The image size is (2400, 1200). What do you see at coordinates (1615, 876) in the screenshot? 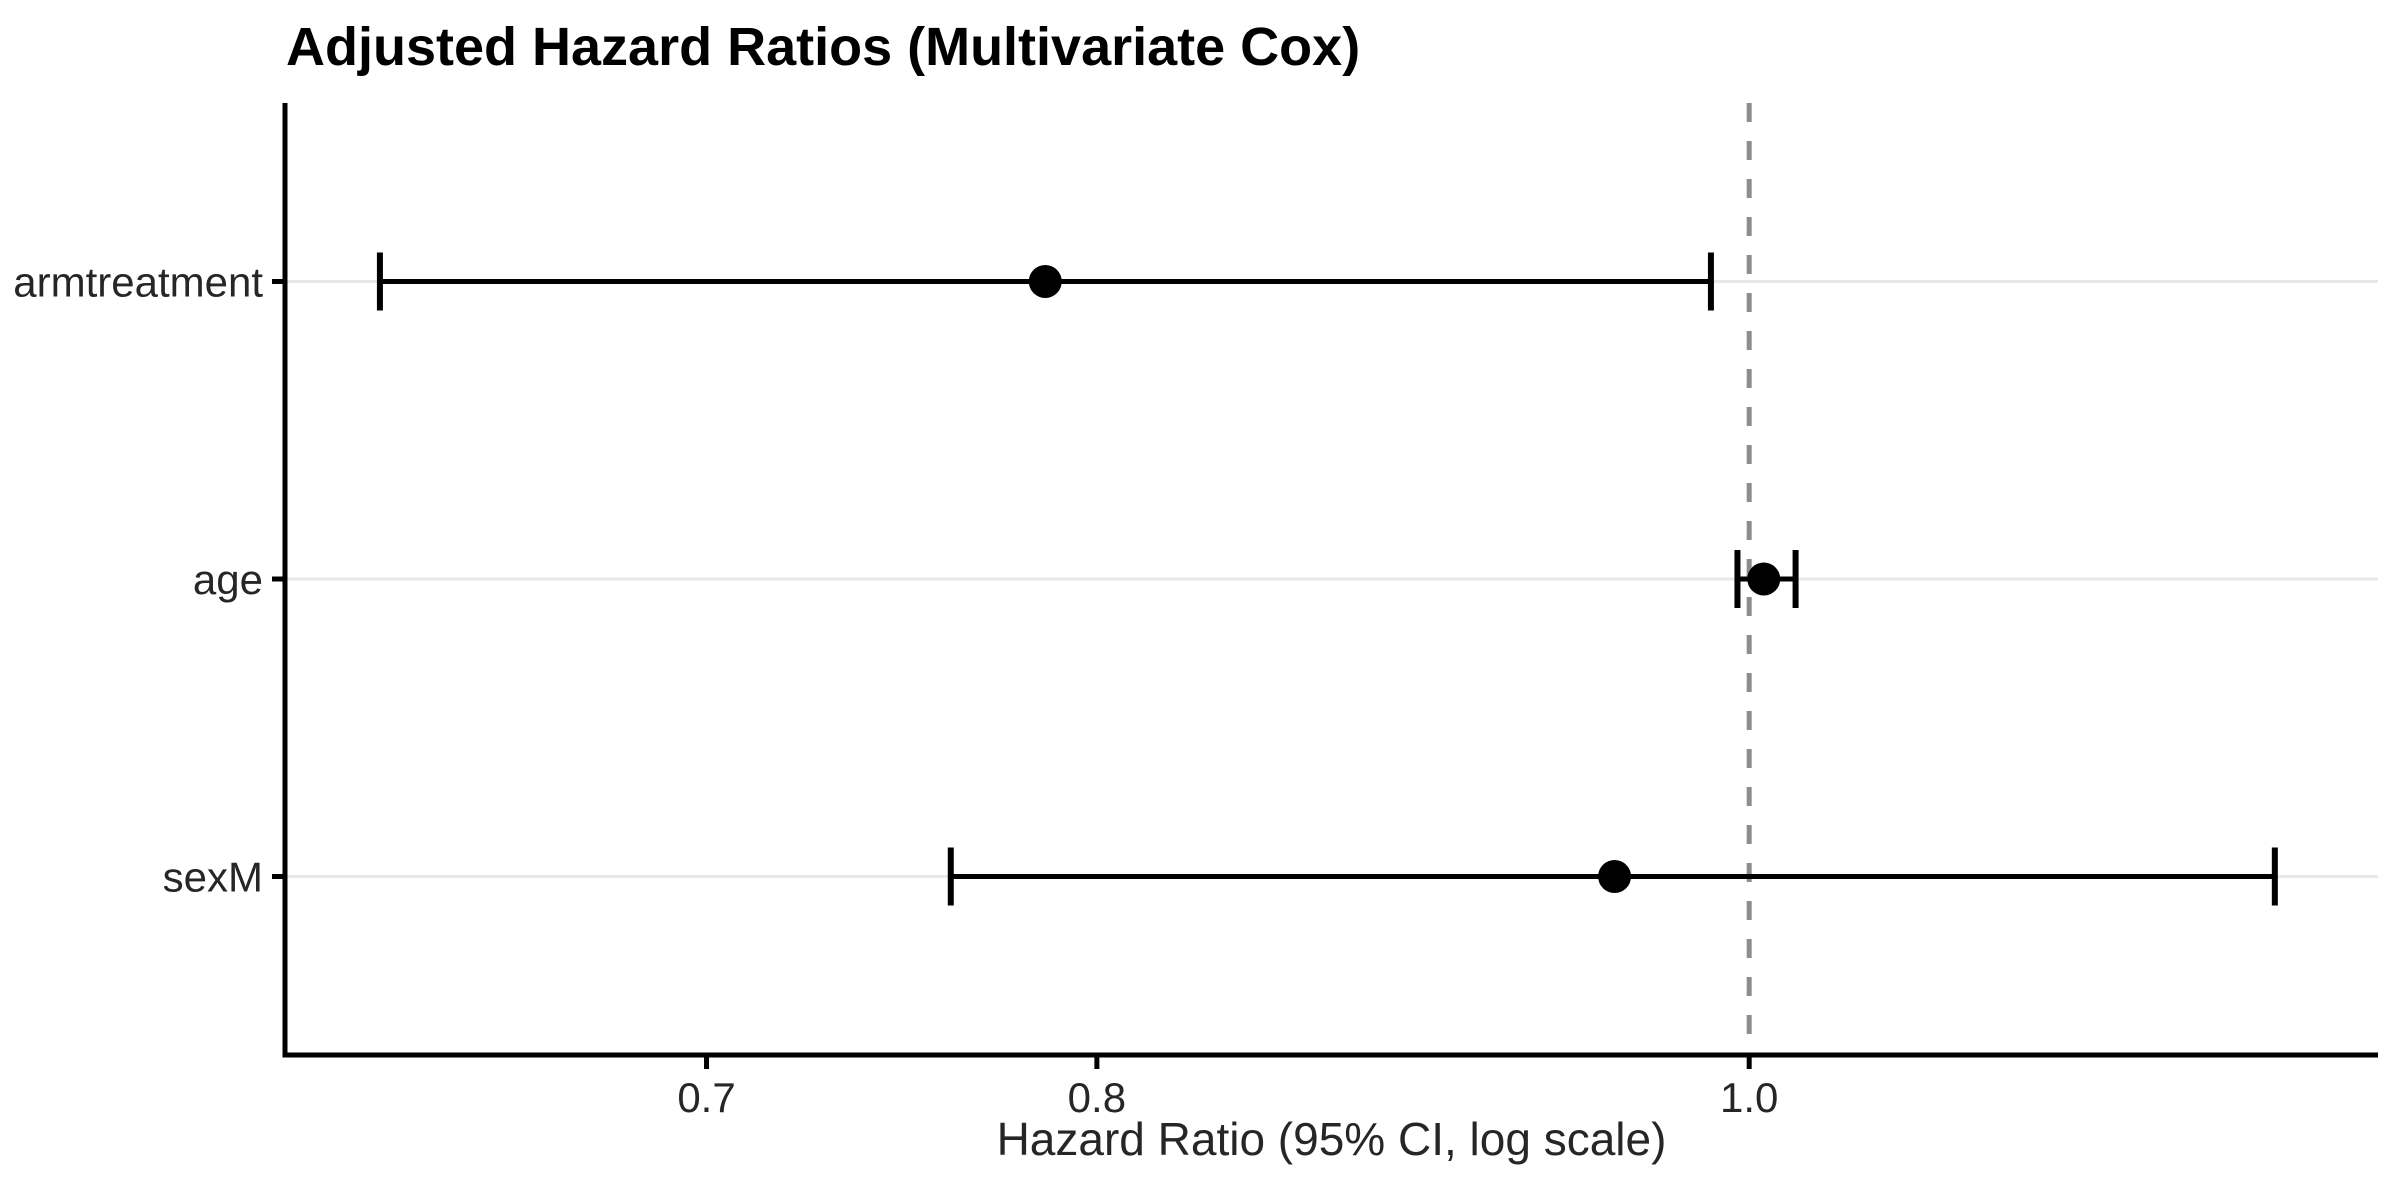
I see `hr-point-sexM` at bounding box center [1615, 876].